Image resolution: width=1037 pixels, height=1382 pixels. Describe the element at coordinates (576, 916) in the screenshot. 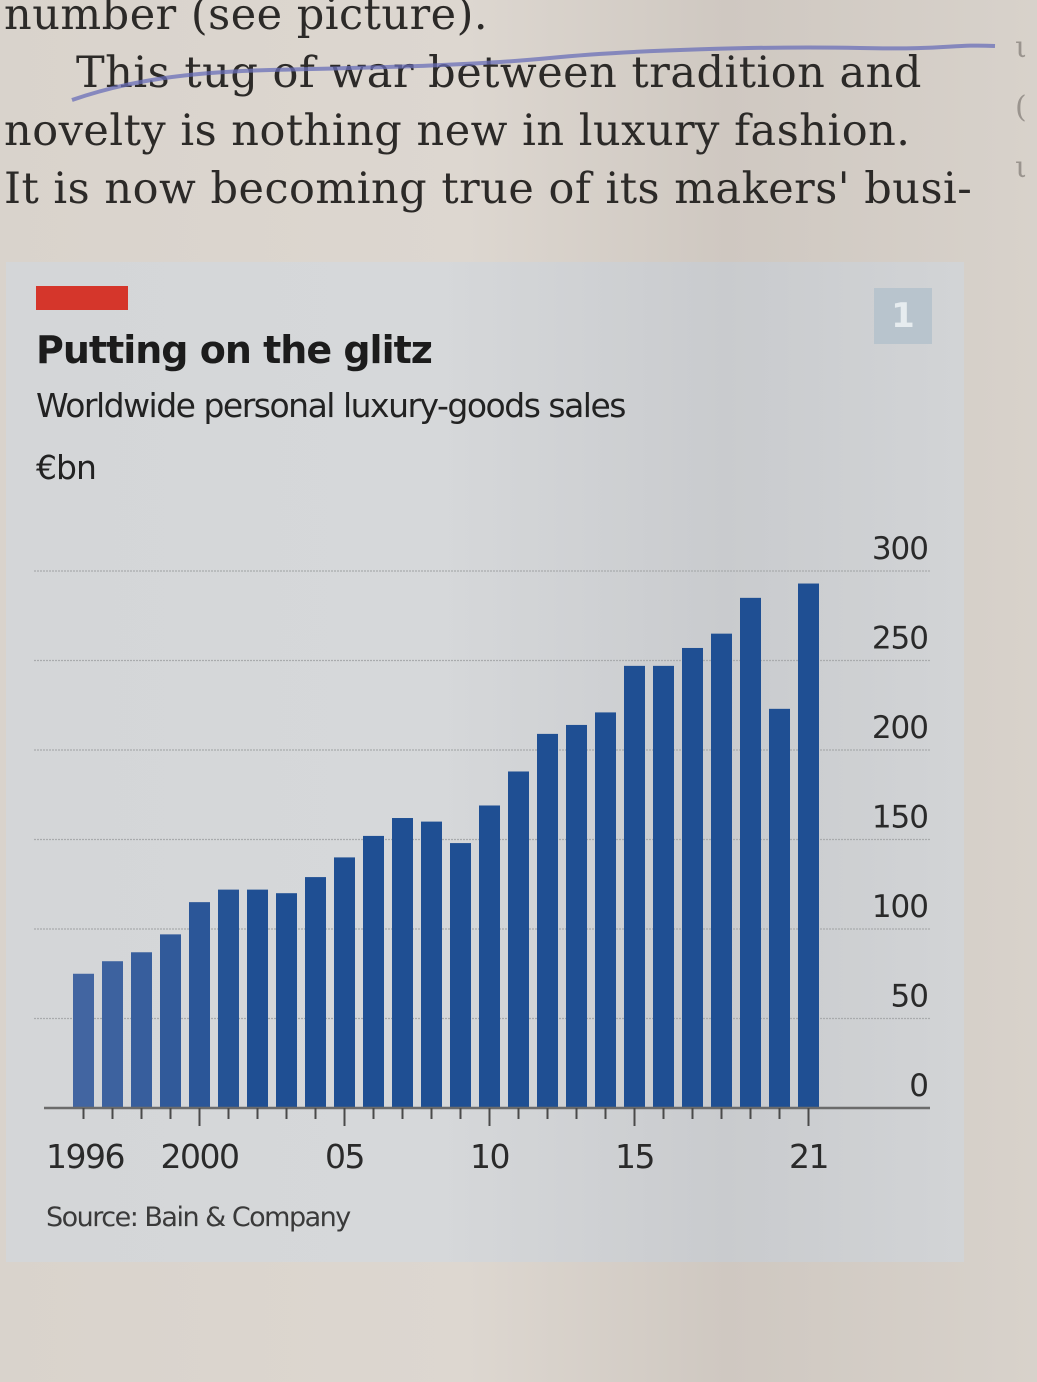

I see `bar-2013` at that location.